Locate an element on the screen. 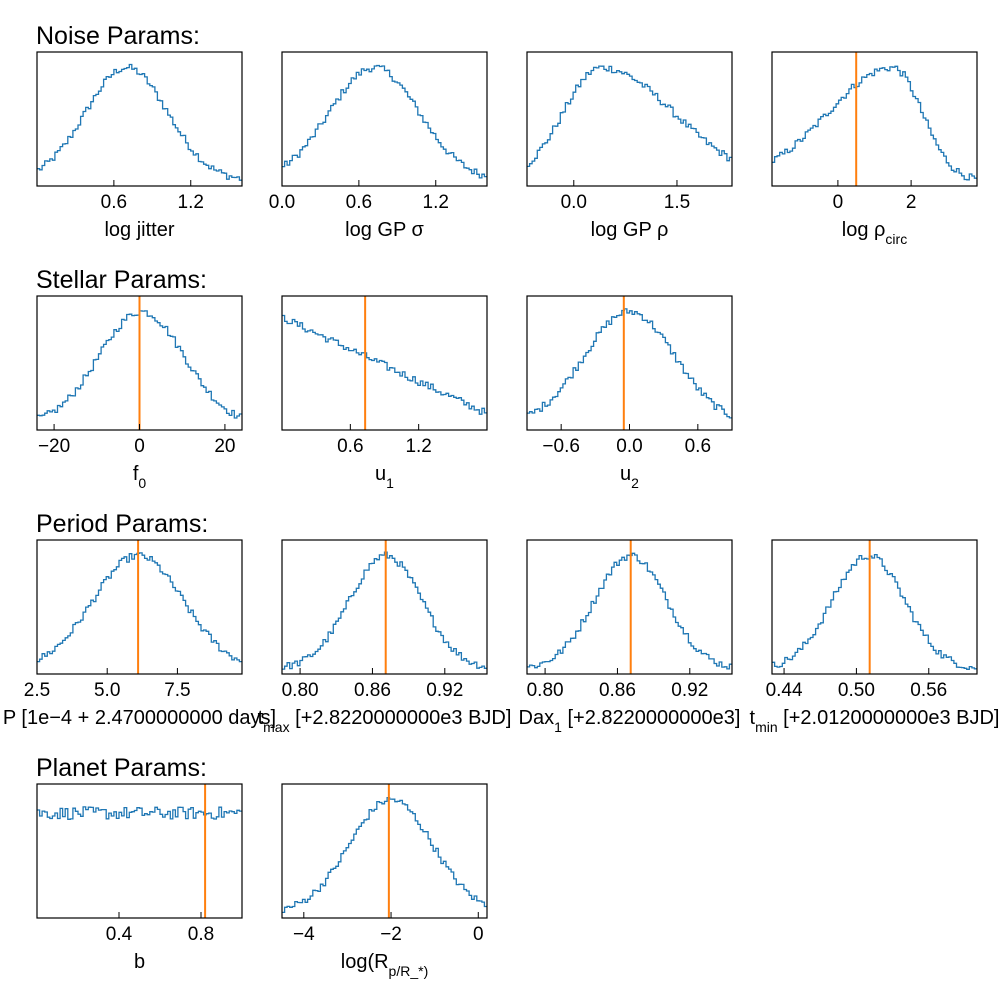  histogram-panel: −0.6 0.0 0.6 u2 is located at coordinates (629, 393).